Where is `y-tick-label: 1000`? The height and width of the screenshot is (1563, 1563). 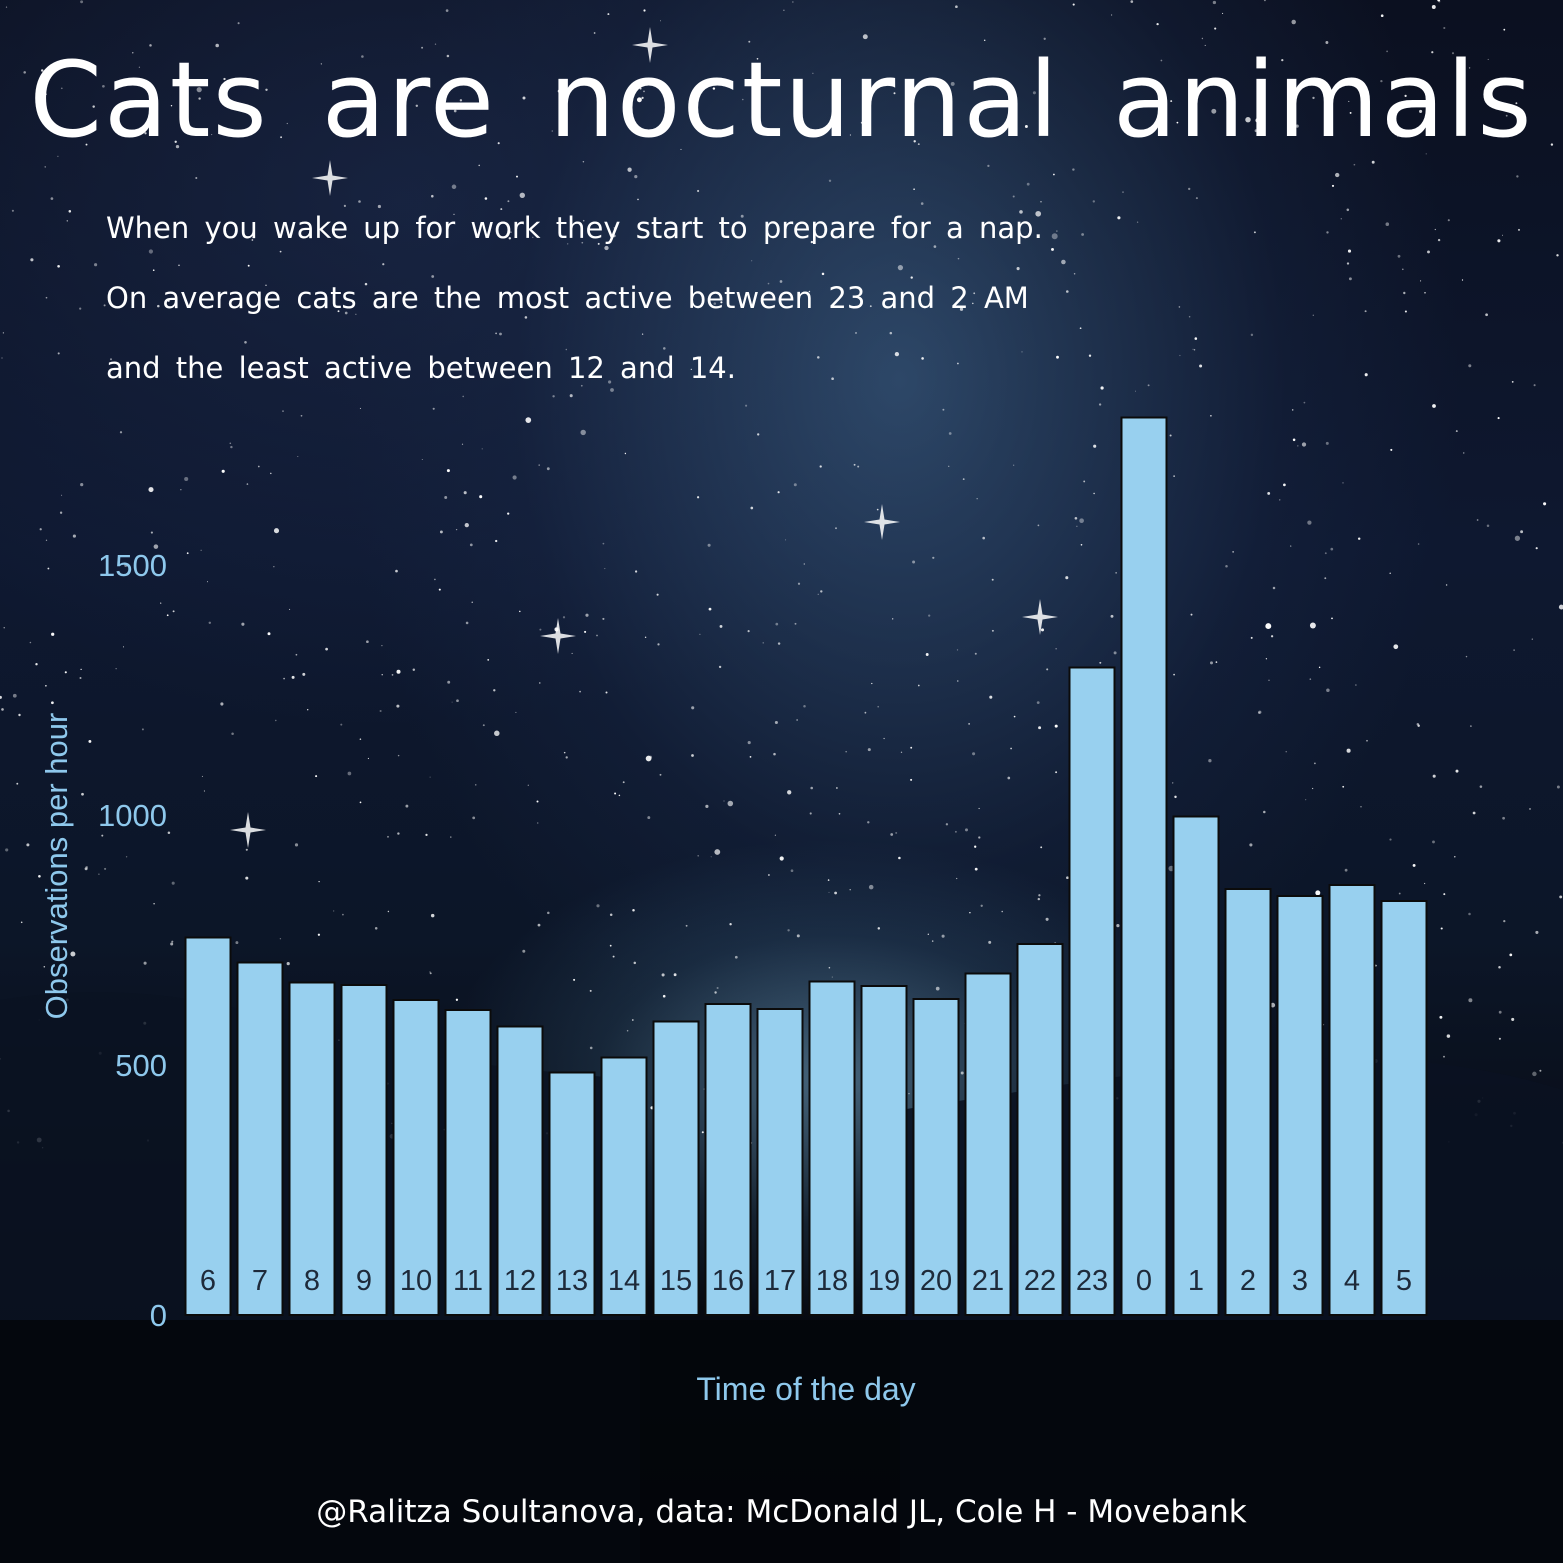
y-tick-label: 1000 is located at coordinates (132, 815).